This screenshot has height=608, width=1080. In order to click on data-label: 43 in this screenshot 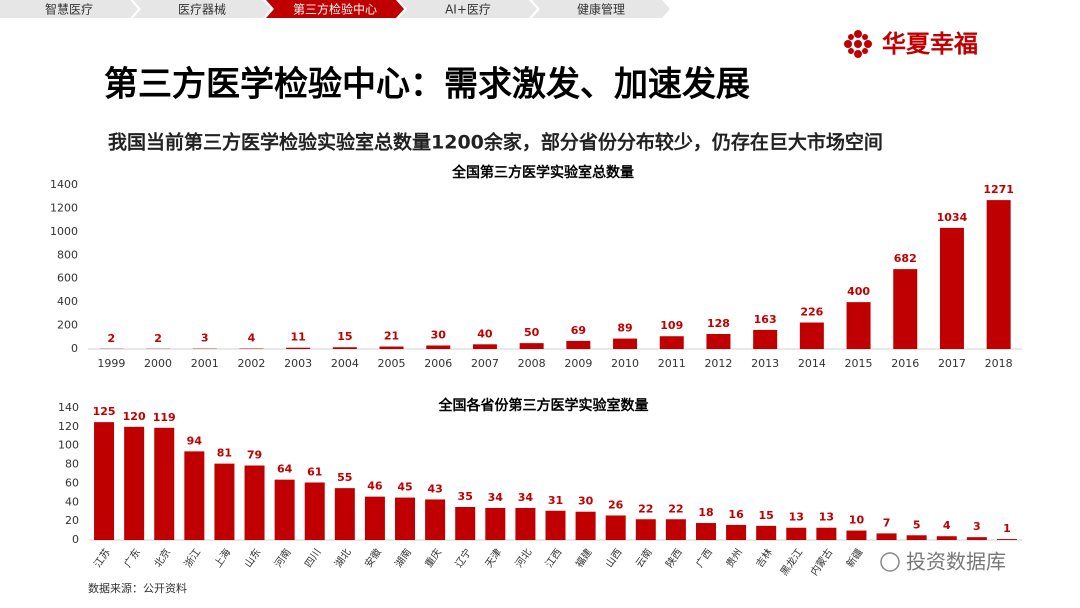, I will do `click(434, 488)`.